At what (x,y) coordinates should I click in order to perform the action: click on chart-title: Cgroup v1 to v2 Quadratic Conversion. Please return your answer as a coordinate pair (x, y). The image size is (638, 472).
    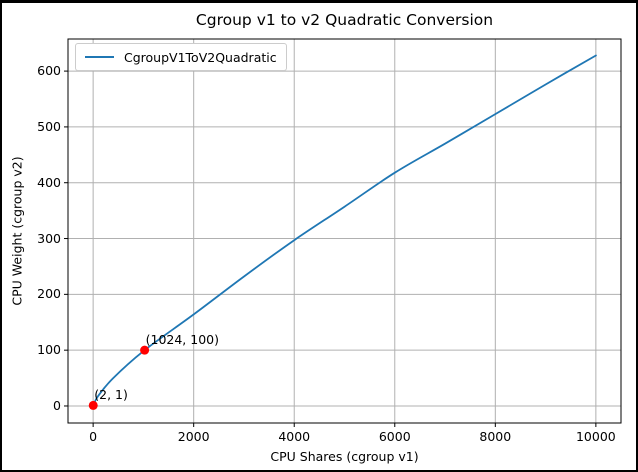
    Looking at the image, I should click on (344, 20).